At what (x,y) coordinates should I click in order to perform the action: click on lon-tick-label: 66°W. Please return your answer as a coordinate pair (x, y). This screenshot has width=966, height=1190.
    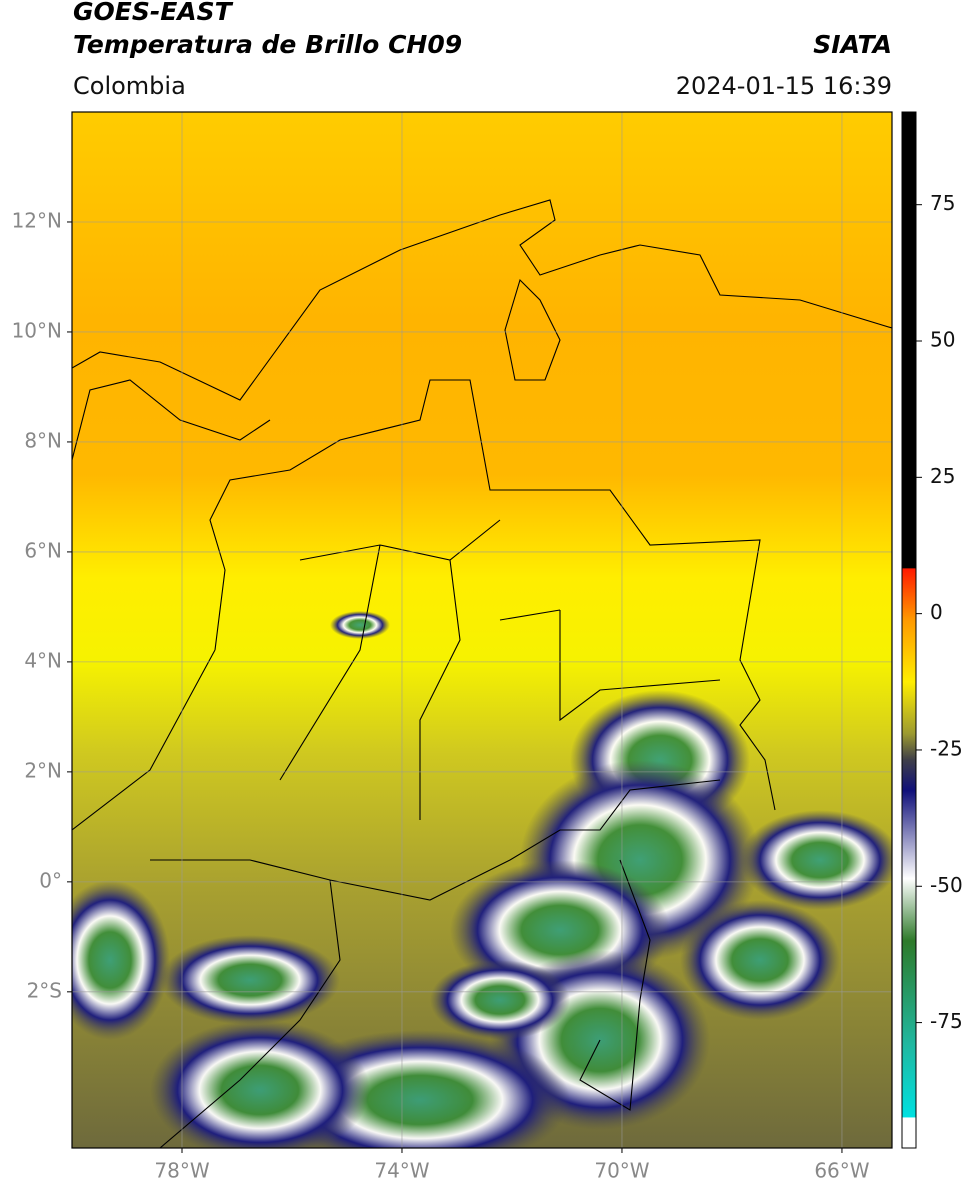
    Looking at the image, I should click on (841, 1171).